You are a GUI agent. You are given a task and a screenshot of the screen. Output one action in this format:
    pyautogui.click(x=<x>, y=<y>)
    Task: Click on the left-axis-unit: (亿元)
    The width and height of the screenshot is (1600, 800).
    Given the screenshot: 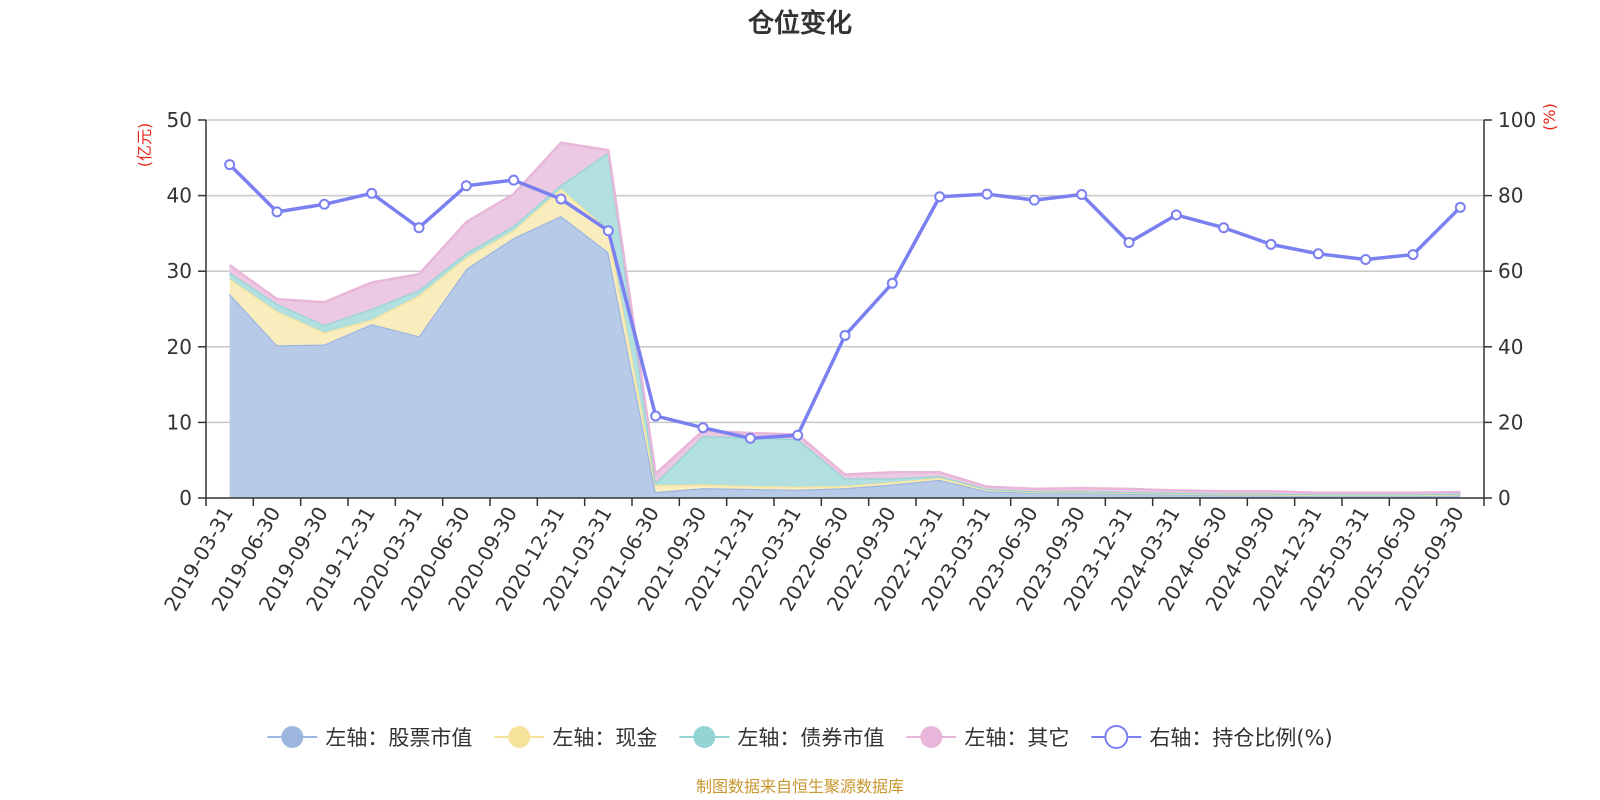 What is the action you would take?
    pyautogui.click(x=144, y=145)
    